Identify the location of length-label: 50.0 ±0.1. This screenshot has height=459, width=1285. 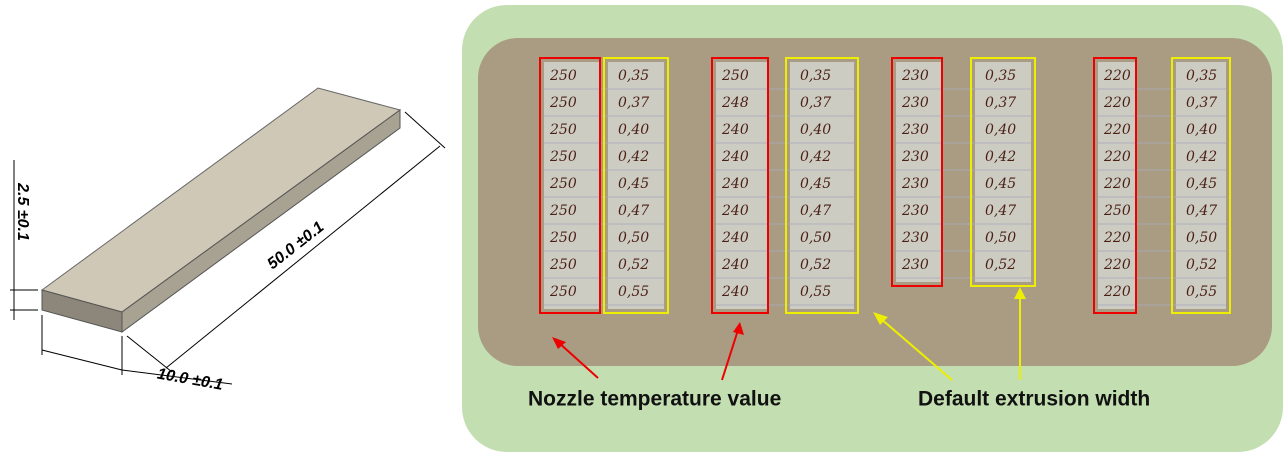
(295, 246).